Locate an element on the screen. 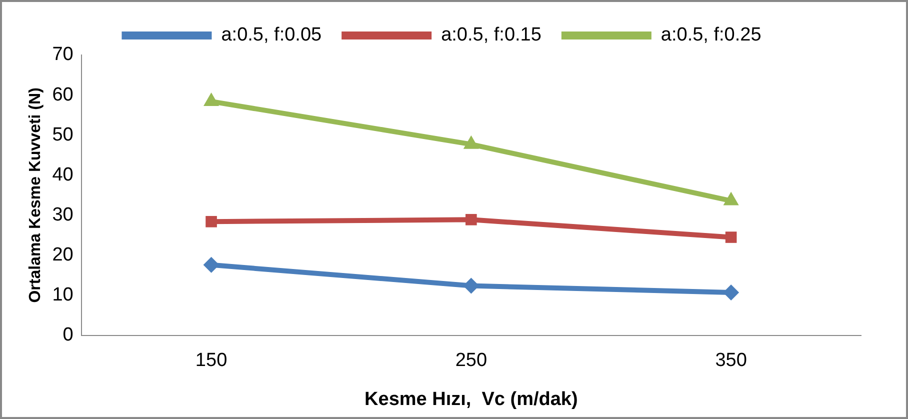 This screenshot has height=419, width=908. y-tick-label: 70 is located at coordinates (63, 55).